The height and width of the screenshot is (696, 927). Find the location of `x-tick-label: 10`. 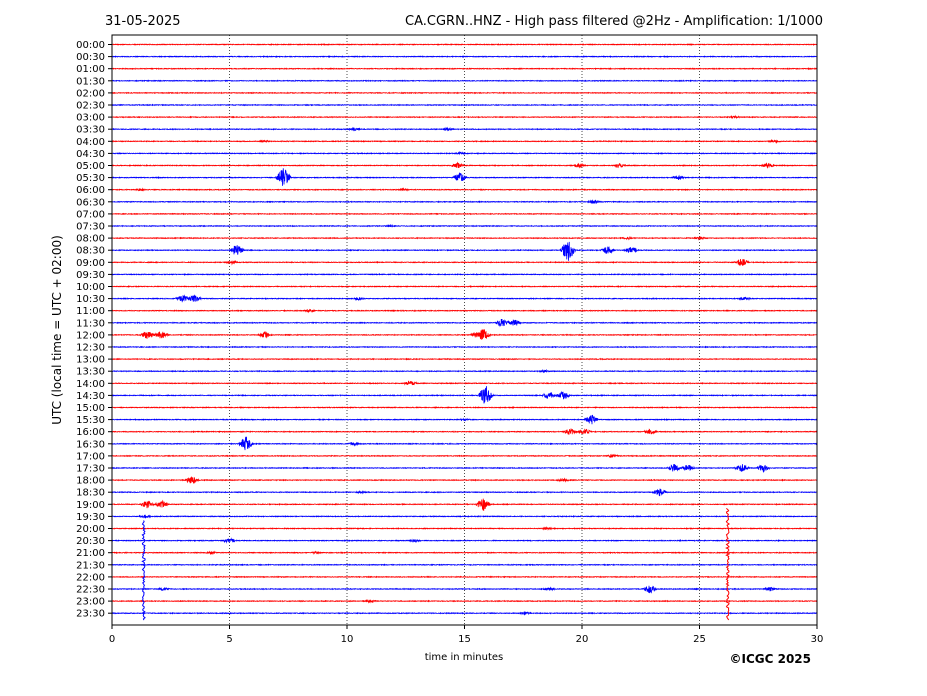

x-tick-label: 10 is located at coordinates (347, 639).